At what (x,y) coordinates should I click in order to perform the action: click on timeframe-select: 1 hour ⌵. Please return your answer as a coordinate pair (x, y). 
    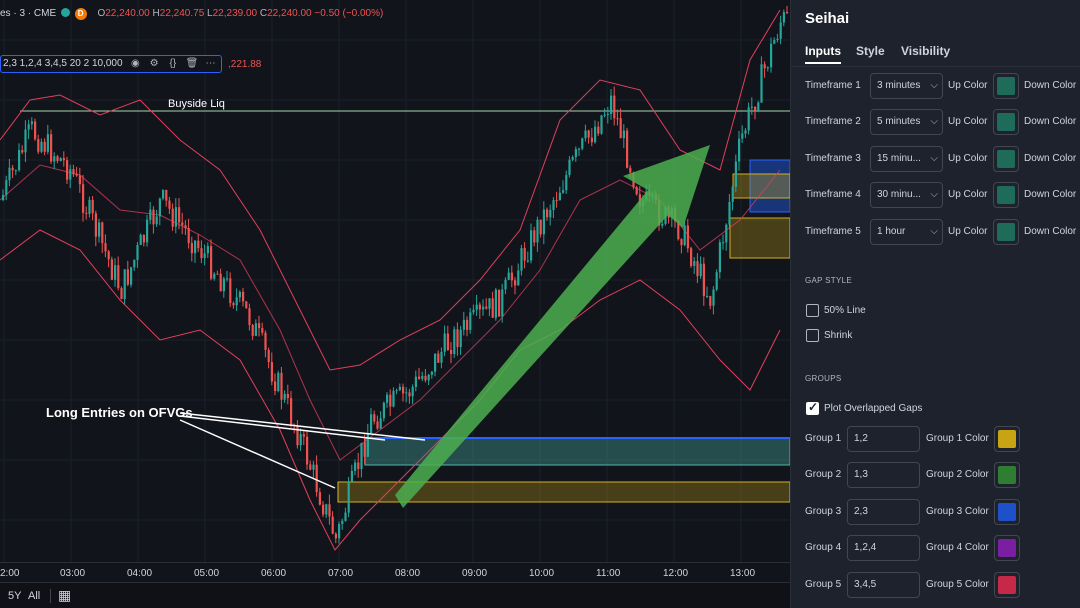
    Looking at the image, I should click on (906, 232).